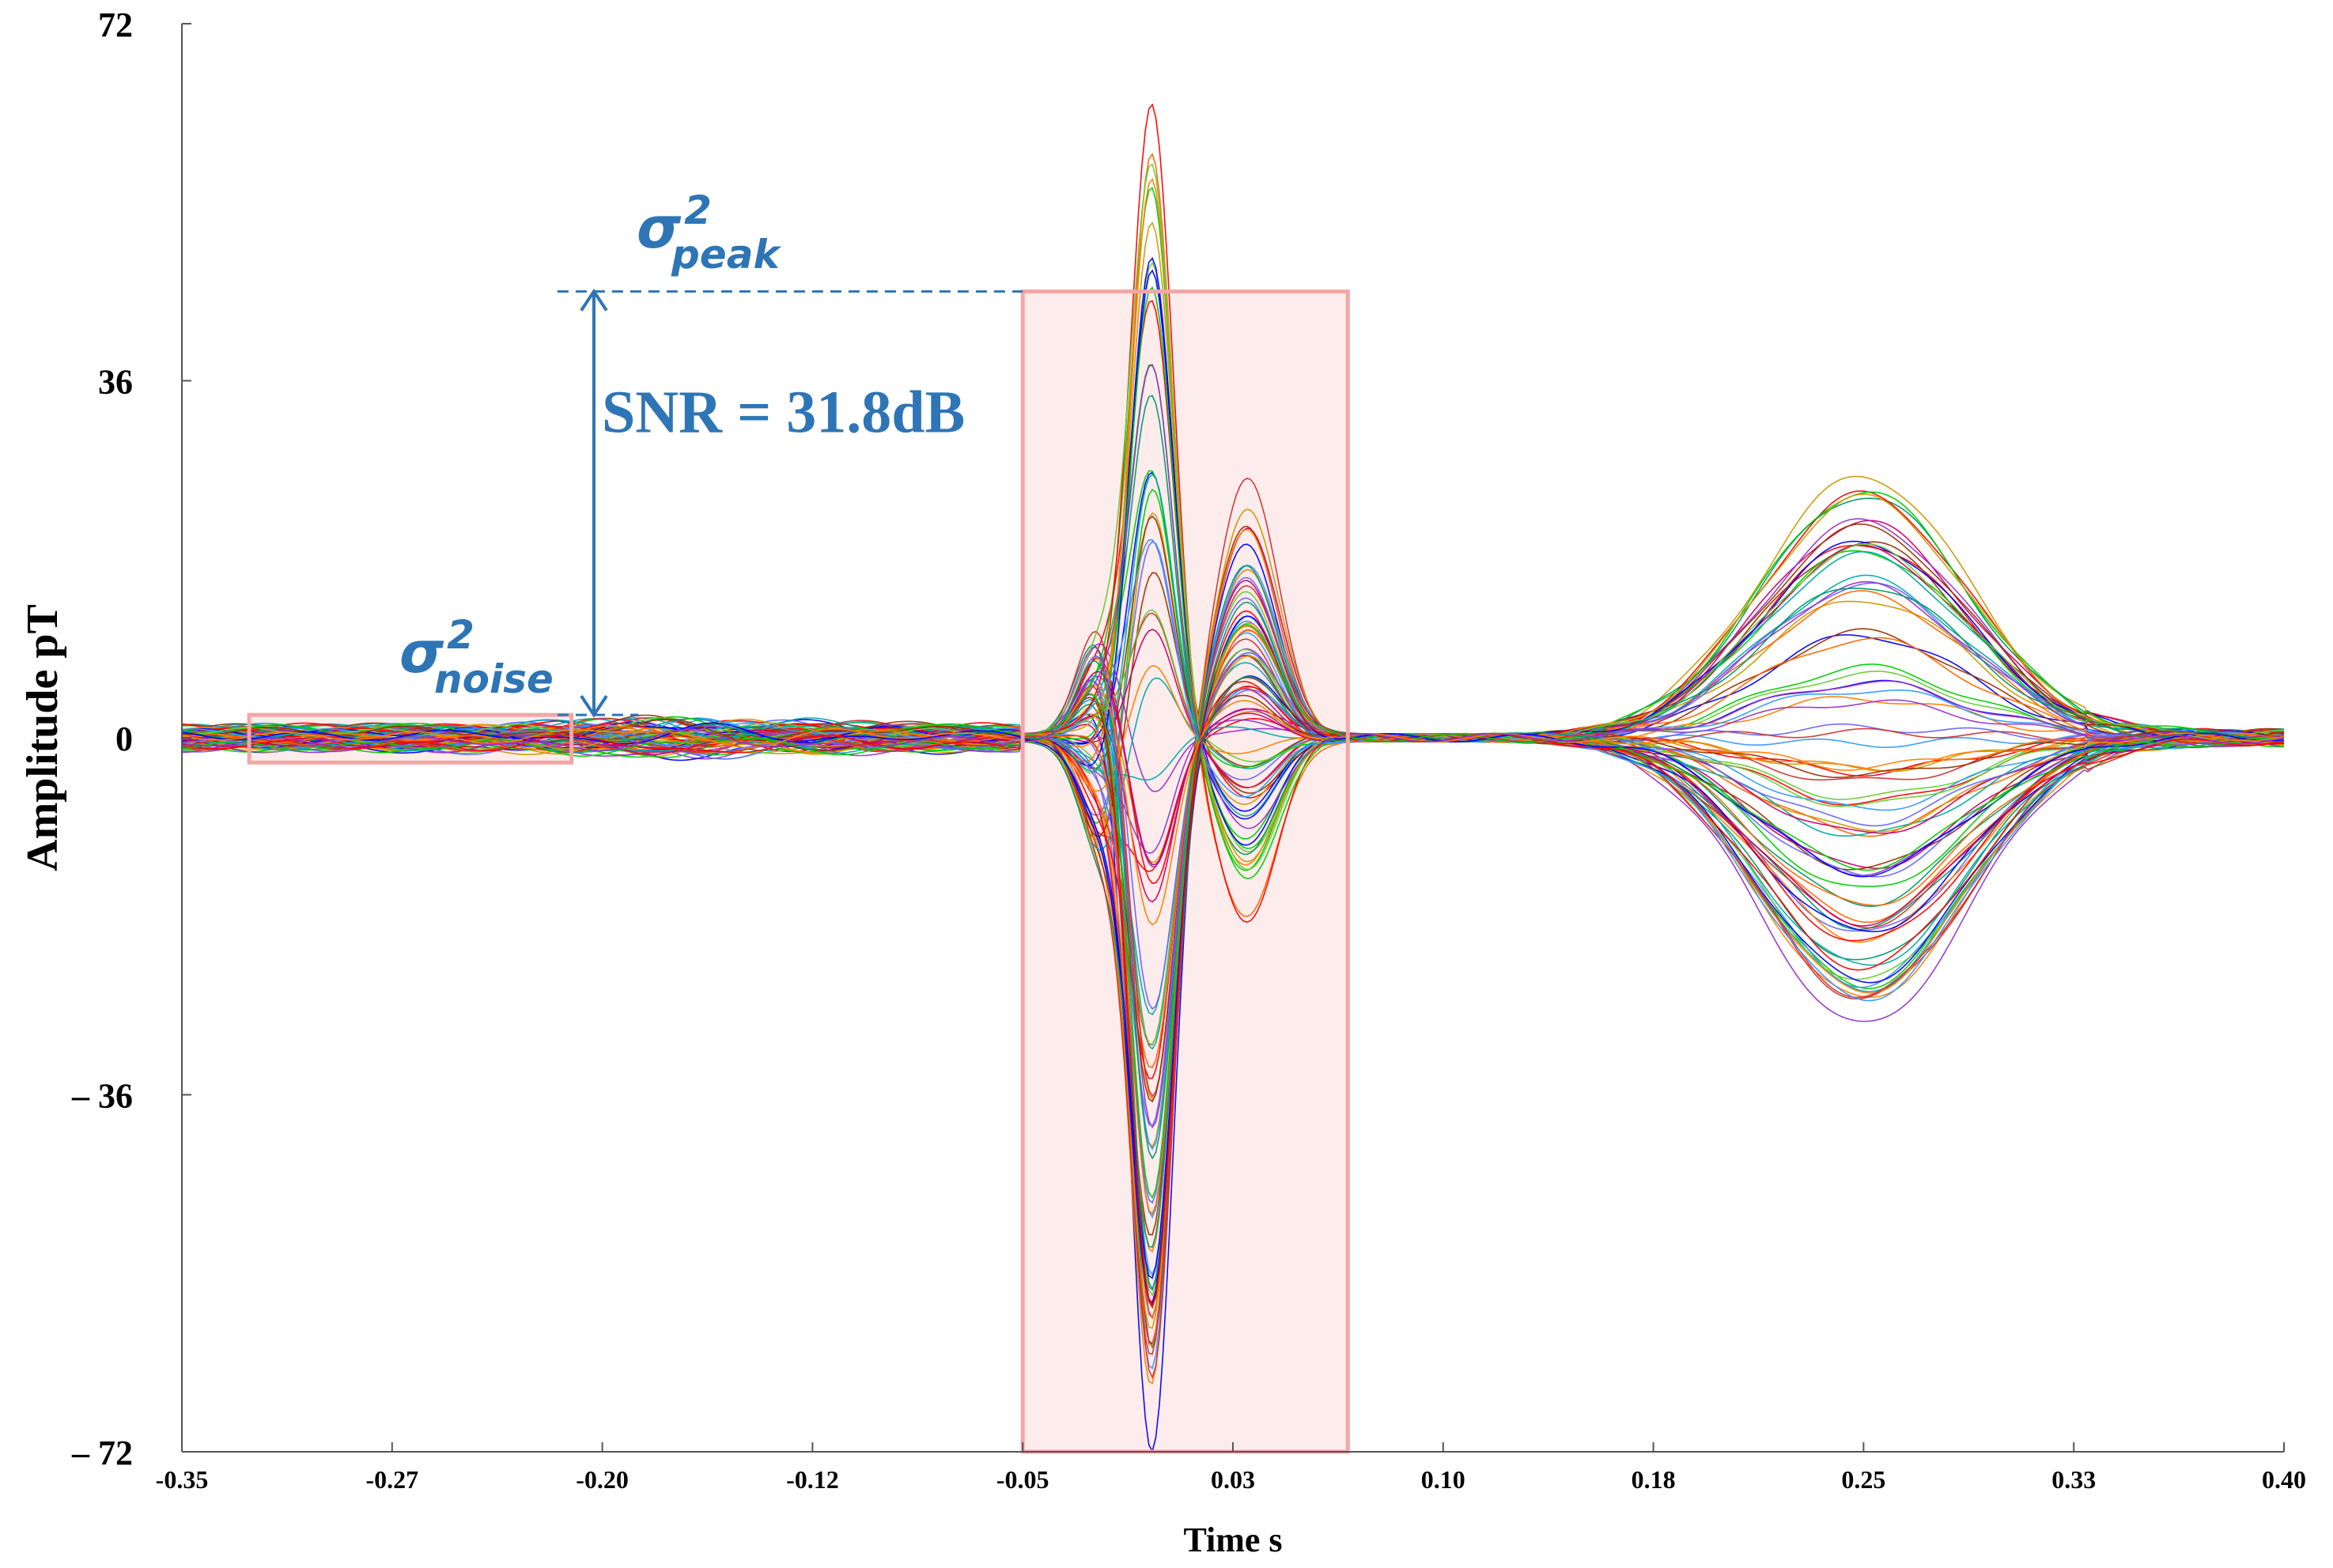 This screenshot has width=2333, height=1568. Describe the element at coordinates (2073, 1479) in the screenshot. I see `x-tick-label: 0.33` at that location.